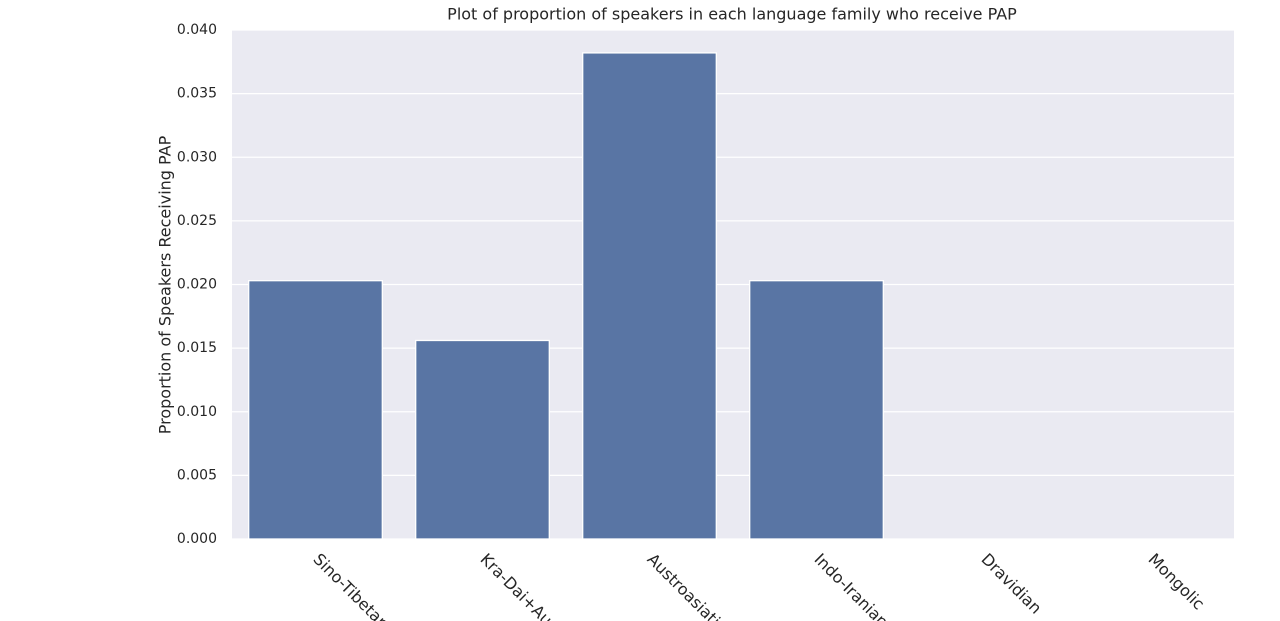 This screenshot has width=1280, height=621. Describe the element at coordinates (197, 539) in the screenshot. I see `y-tick-label: 0.000` at that location.